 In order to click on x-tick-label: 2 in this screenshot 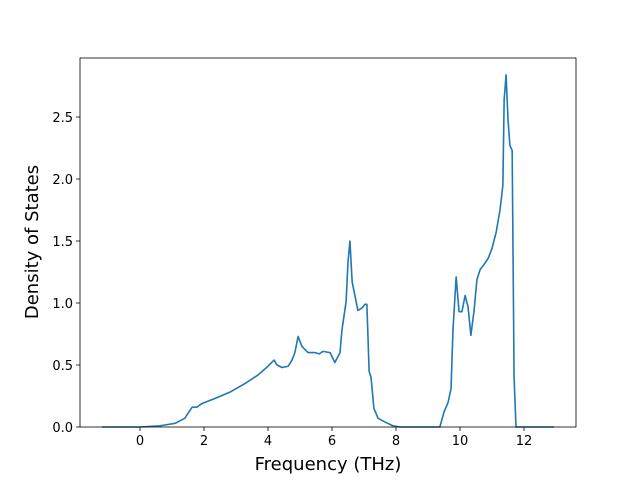, I will do `click(204, 441)`.